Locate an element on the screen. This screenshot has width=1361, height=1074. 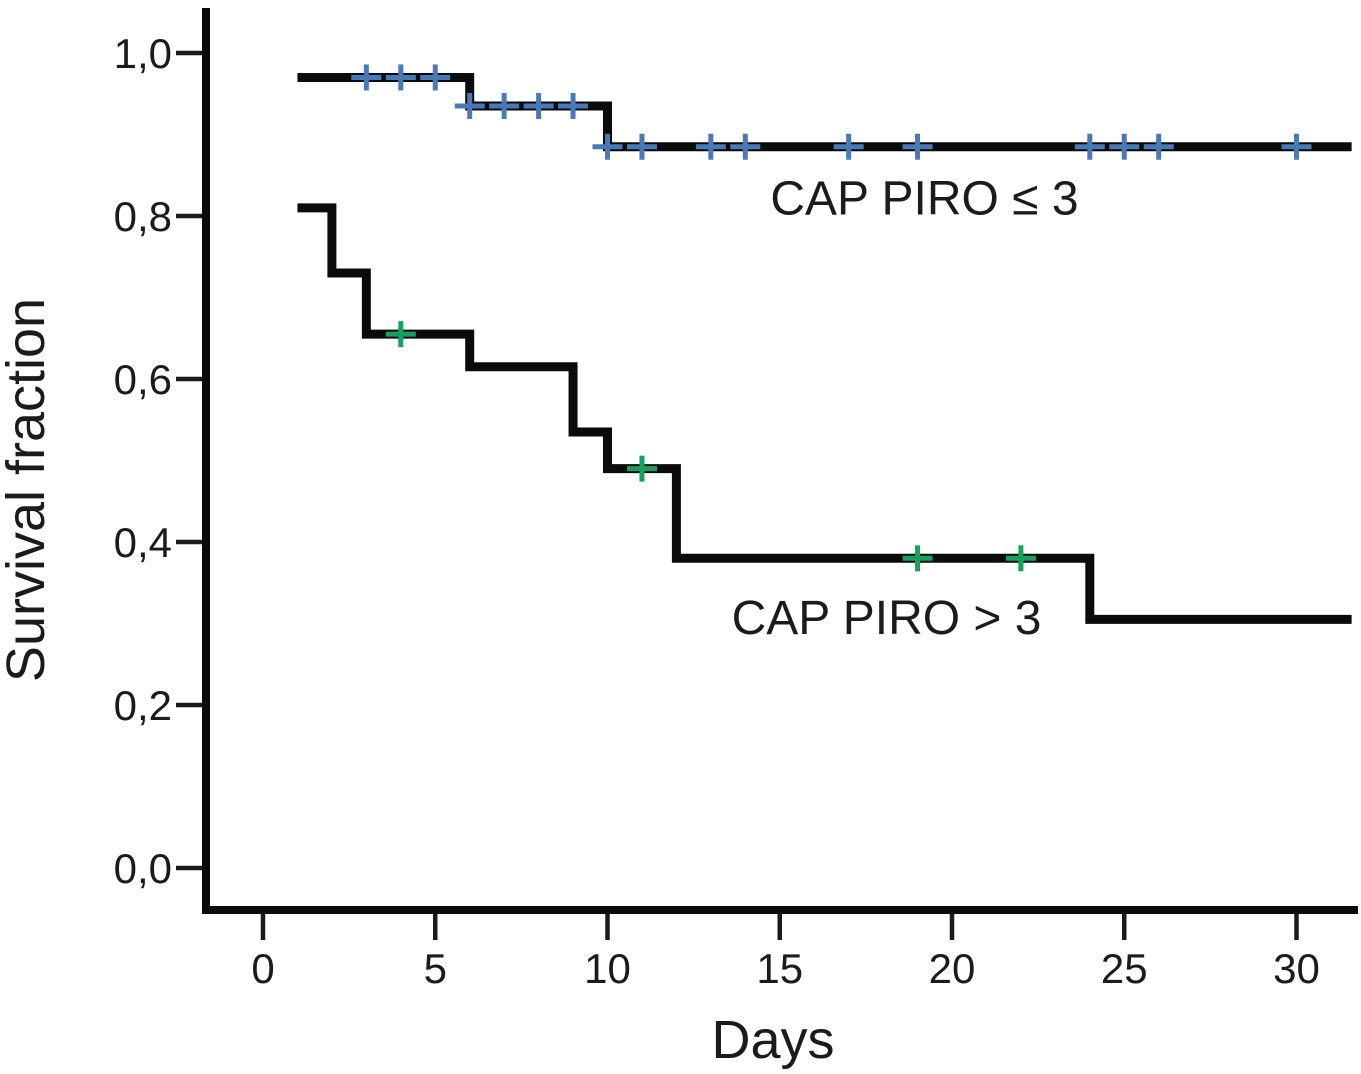
y-tick-label: 0,2 is located at coordinates (143, 705).